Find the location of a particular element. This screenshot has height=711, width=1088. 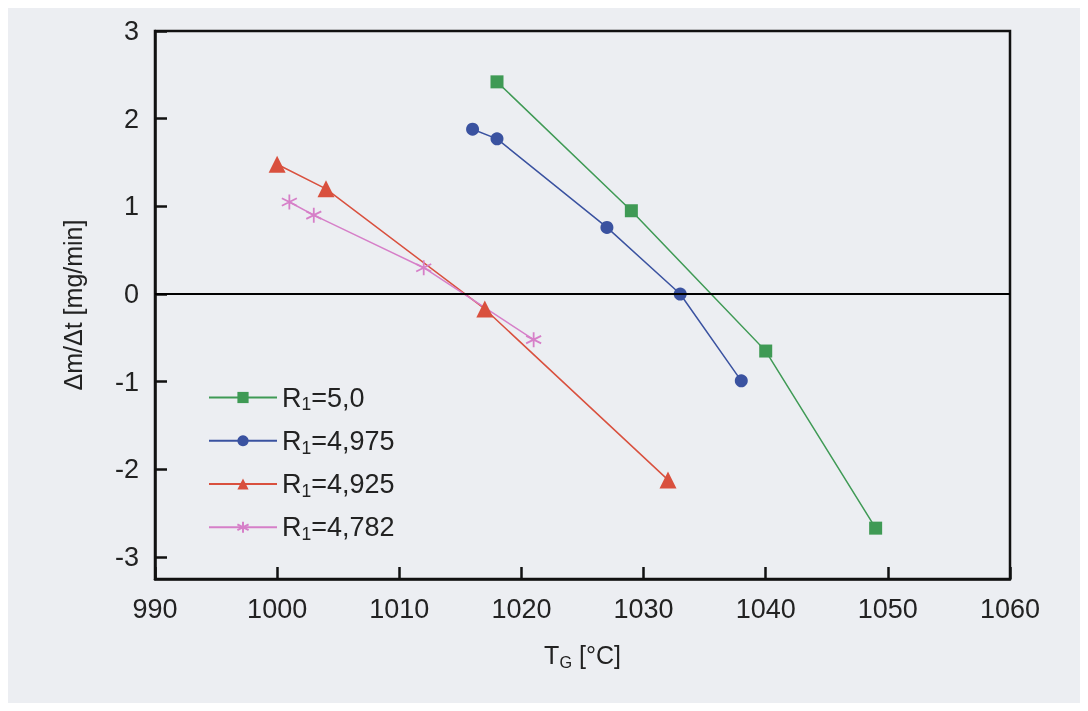

y-axis-title: Δm/Δt [mg/min] is located at coordinates (72, 305).